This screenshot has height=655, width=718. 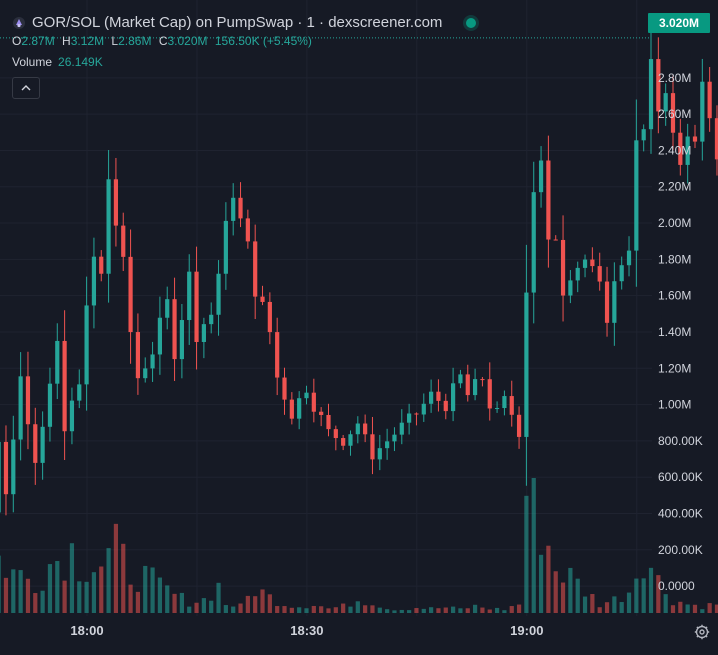 I want to click on y-tick-label: 2.20M, so click(x=674, y=187).